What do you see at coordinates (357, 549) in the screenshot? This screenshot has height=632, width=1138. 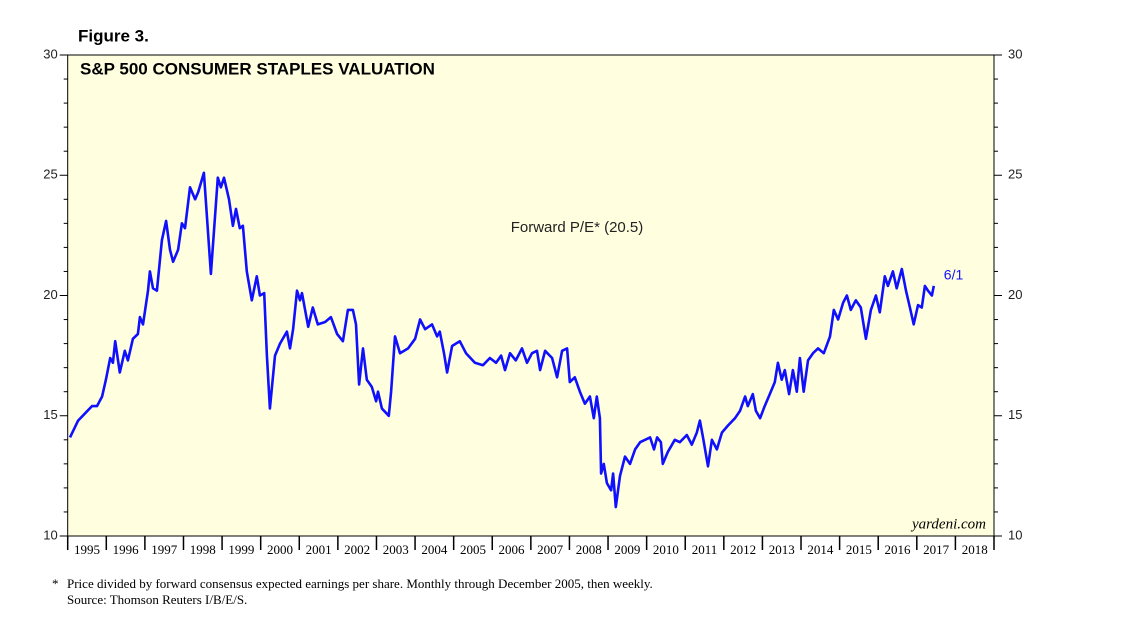 I see `x-tick-label: 2002` at bounding box center [357, 549].